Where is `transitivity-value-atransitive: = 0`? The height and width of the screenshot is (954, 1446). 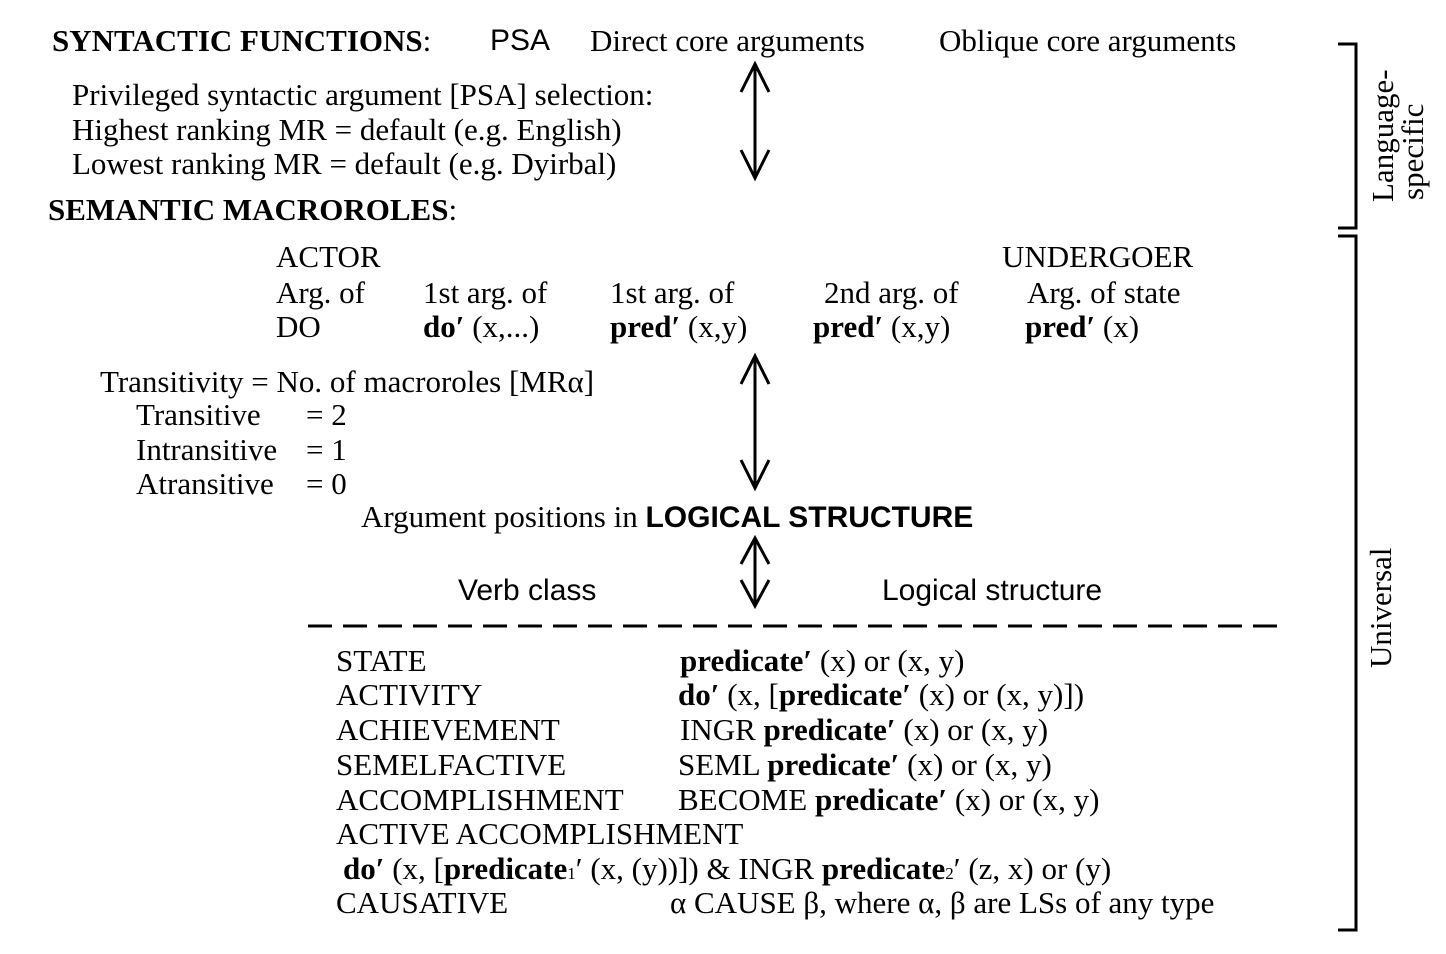 transitivity-value-atransitive: = 0 is located at coordinates (326, 483).